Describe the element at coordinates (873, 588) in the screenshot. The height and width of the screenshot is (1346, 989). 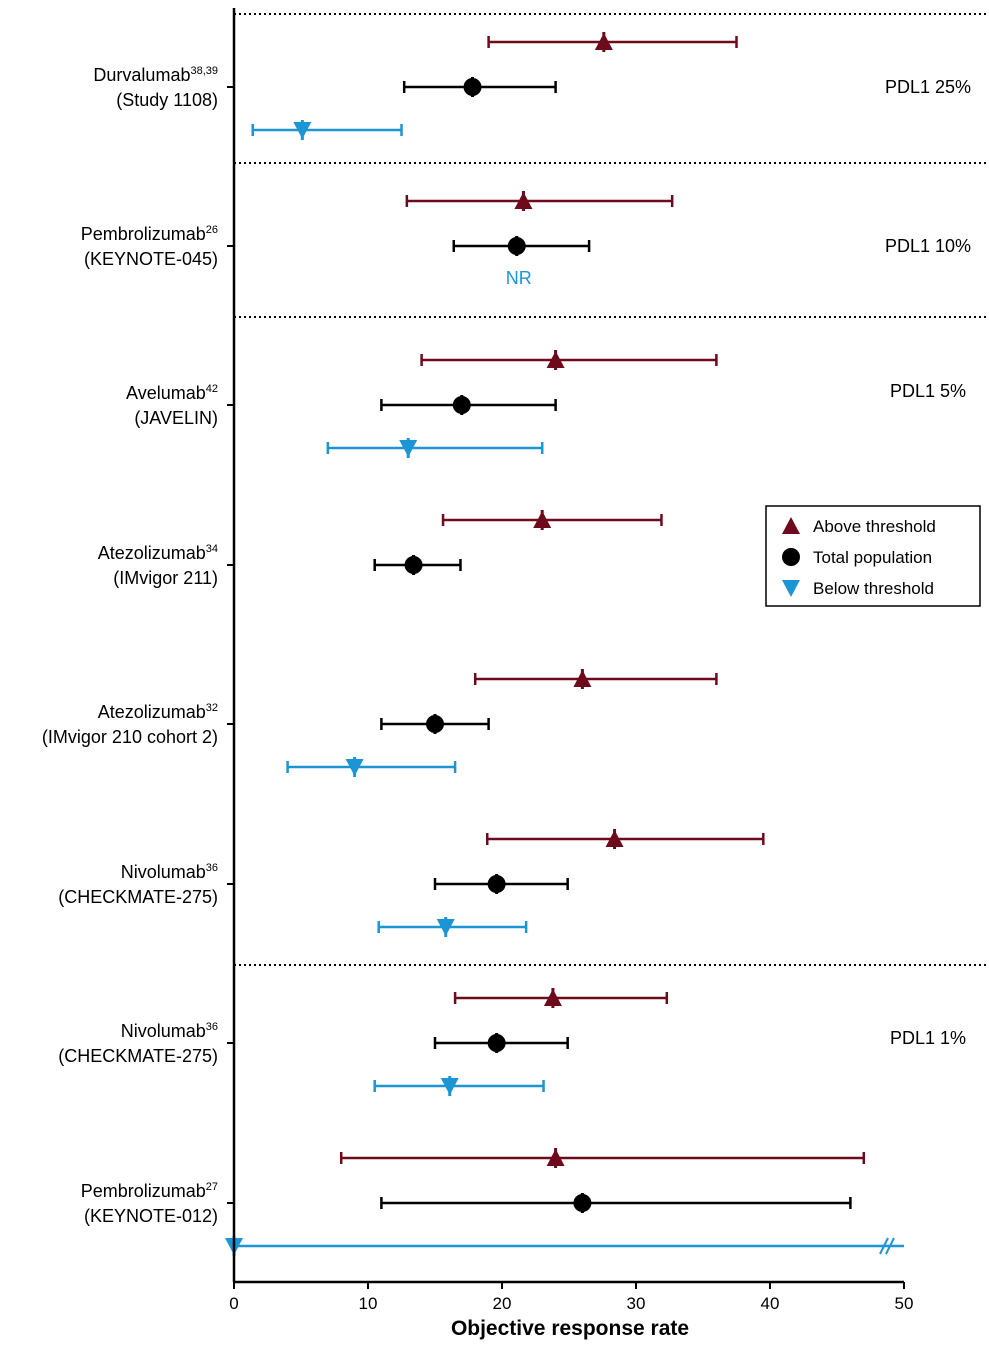
I see `legend-label-below: Below threshold` at that location.